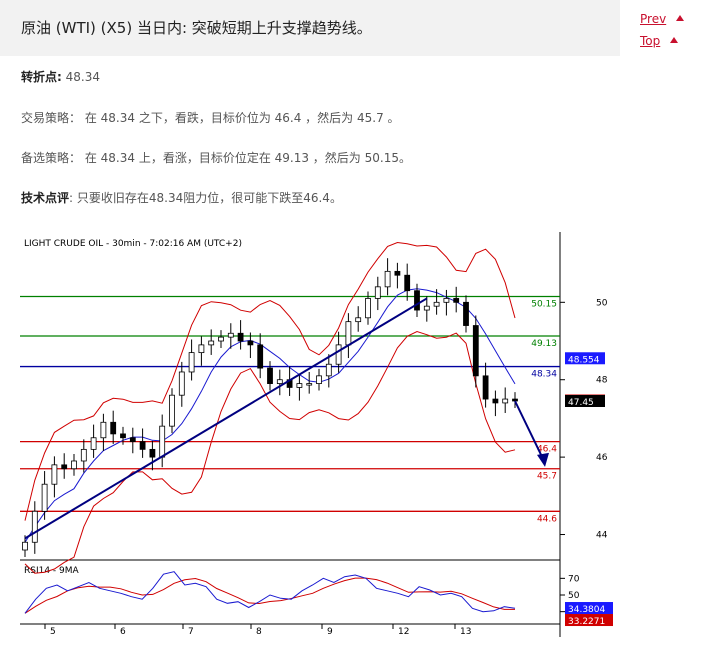  Describe the element at coordinates (45, 198) in the screenshot. I see `comment-label: 技术点评` at that location.